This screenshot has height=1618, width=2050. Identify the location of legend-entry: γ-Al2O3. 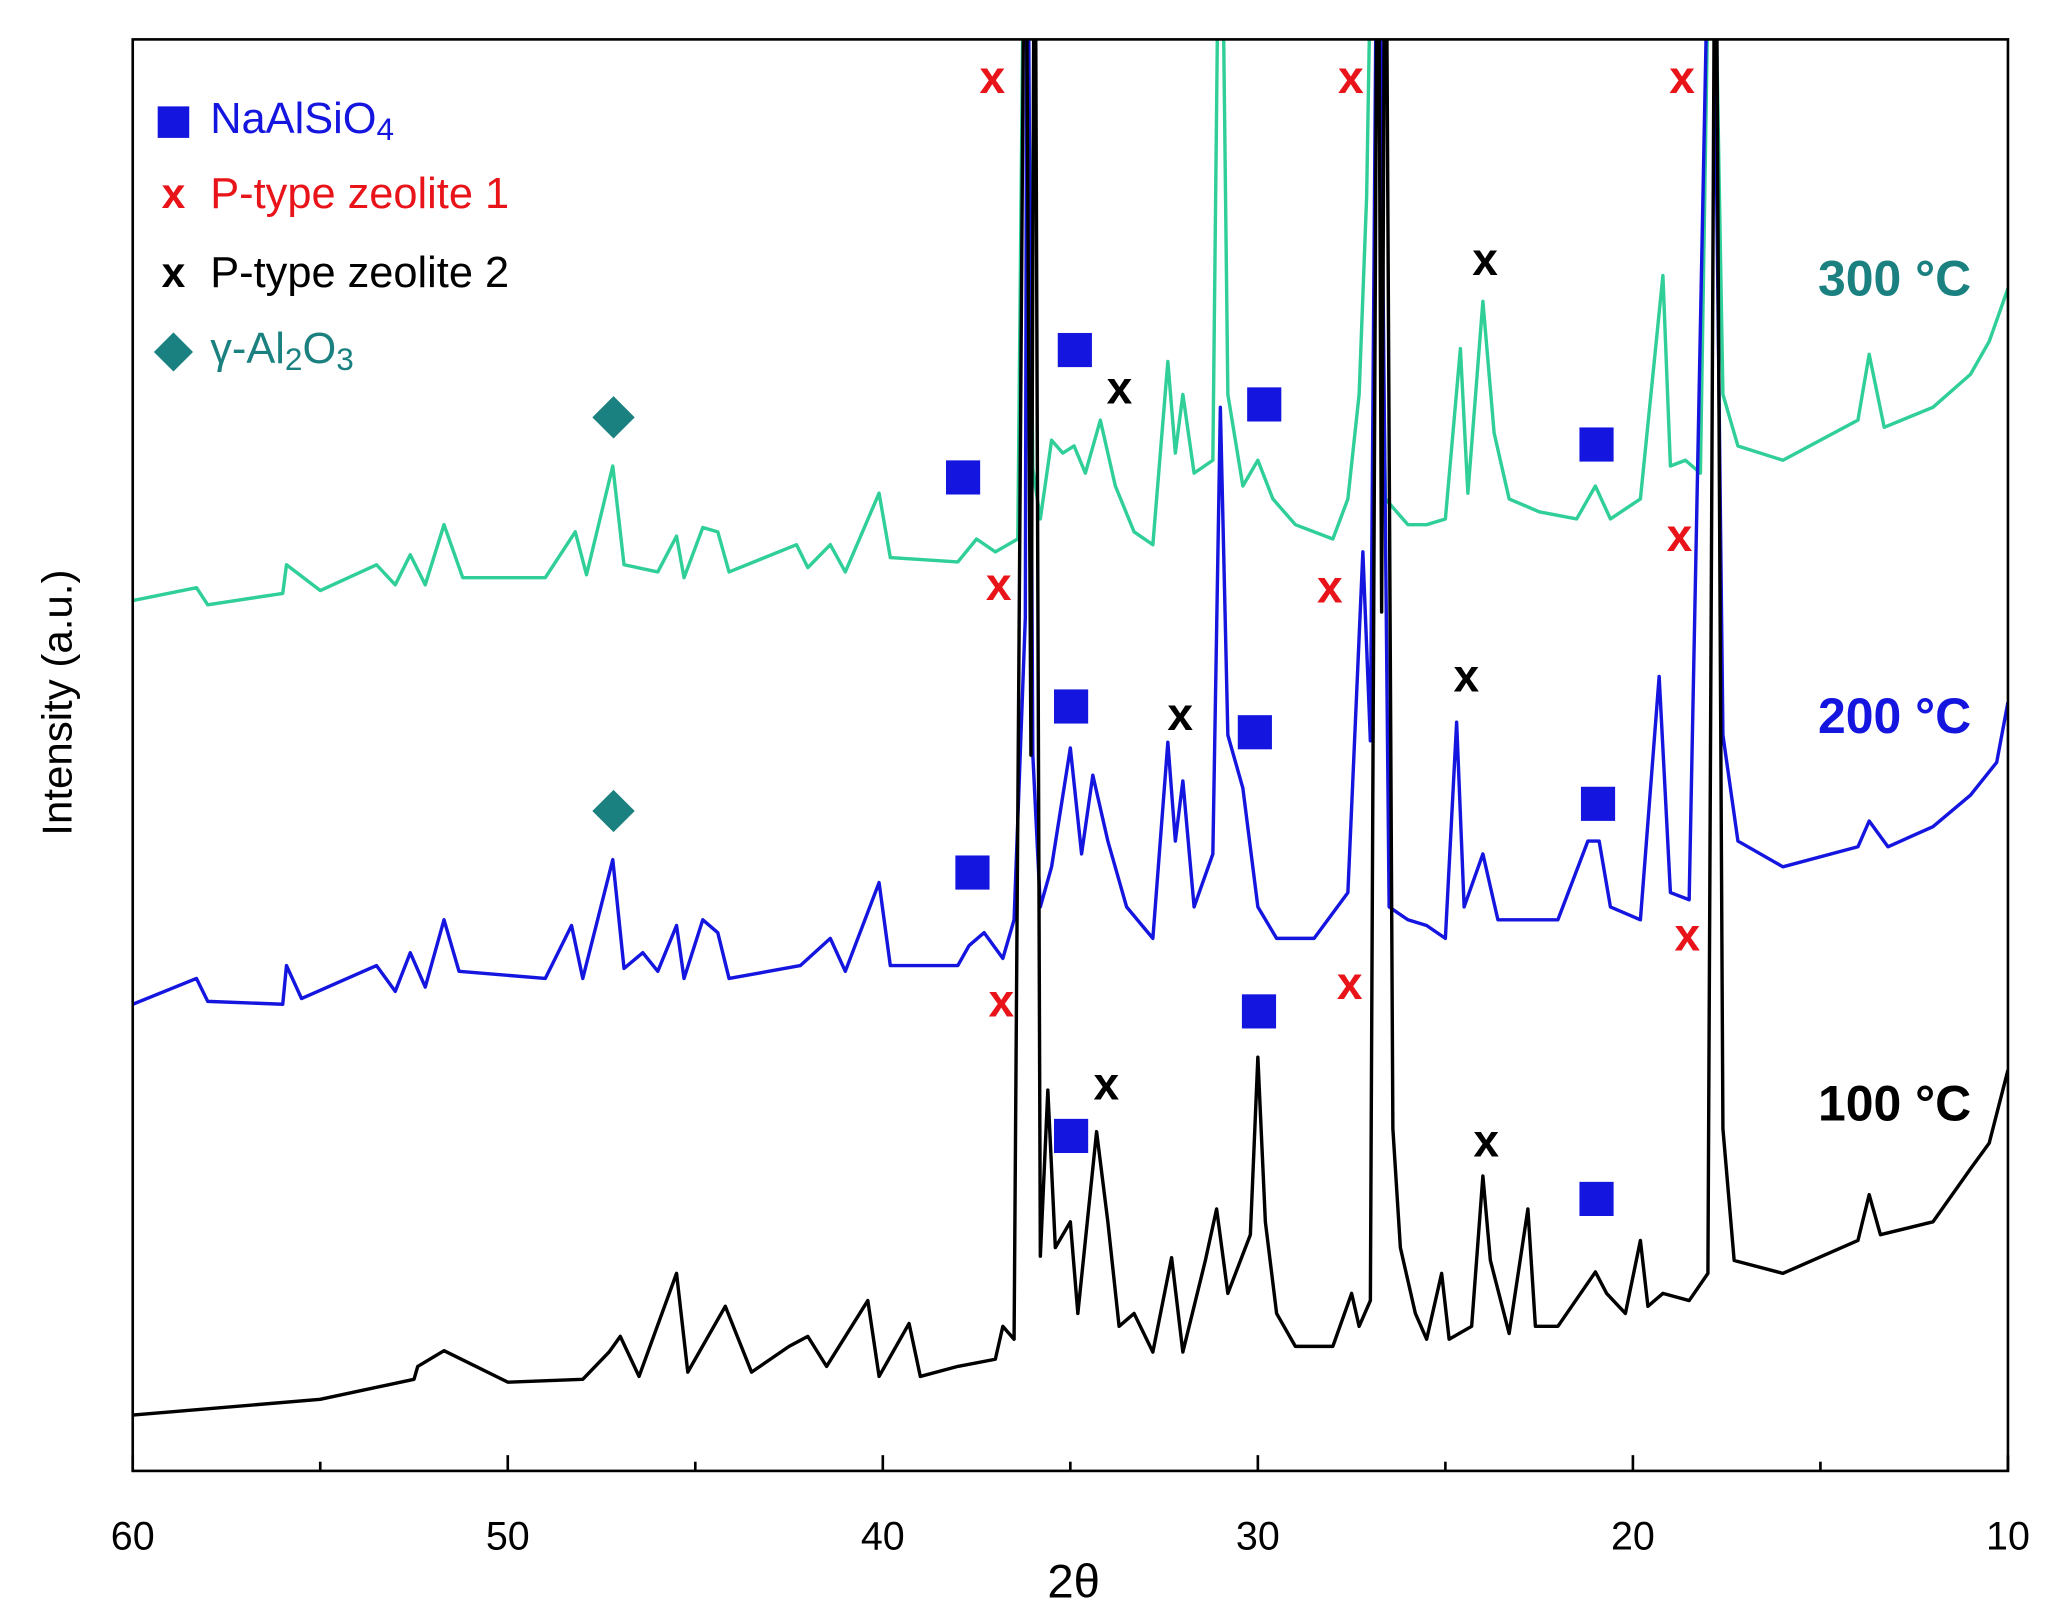
(281, 350).